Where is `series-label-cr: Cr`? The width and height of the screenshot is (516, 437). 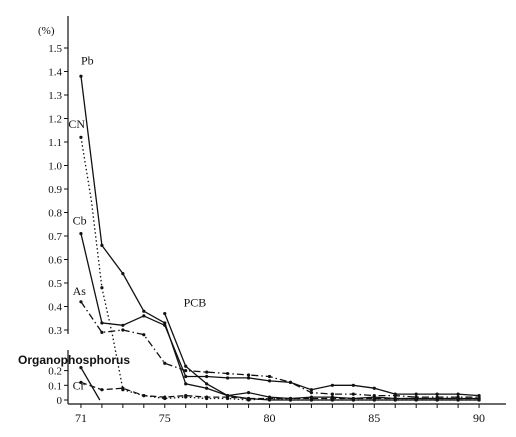 series-label-cr: Cr is located at coordinates (79, 386).